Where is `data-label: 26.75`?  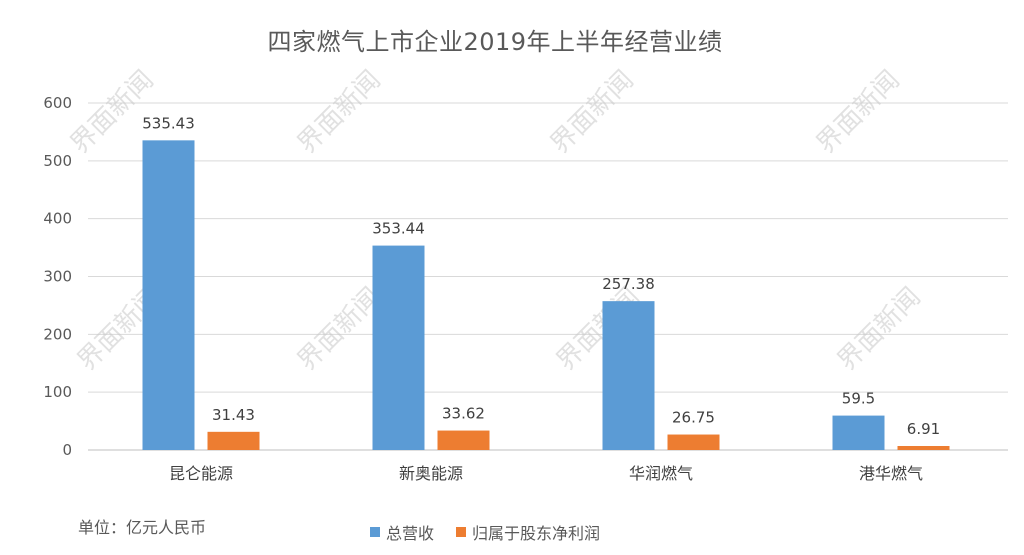 data-label: 26.75 is located at coordinates (693, 418).